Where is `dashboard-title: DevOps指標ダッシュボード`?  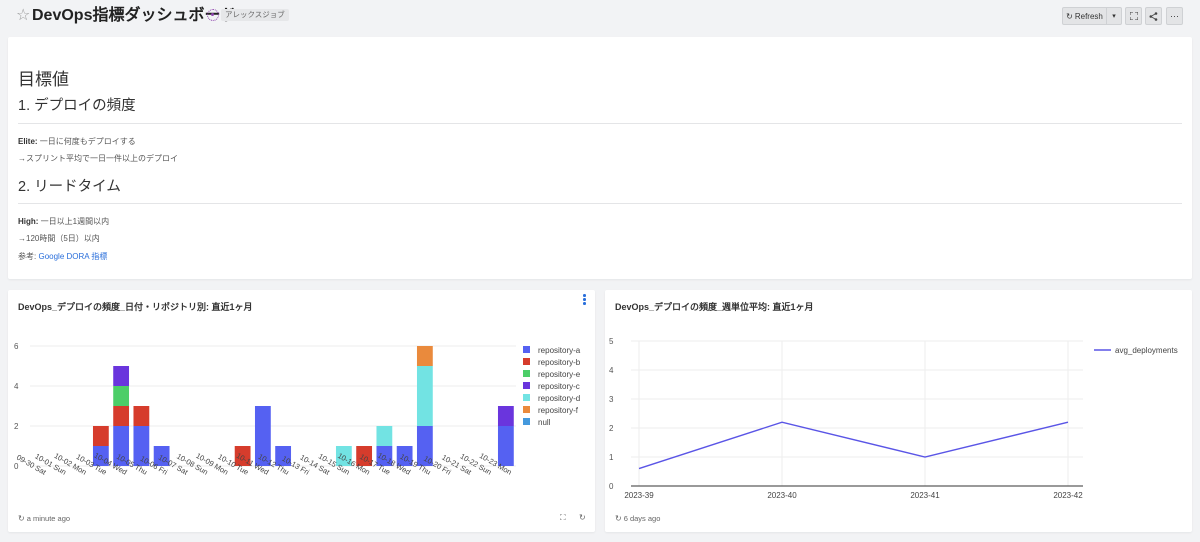
dashboard-title: DevOps指標ダッシュボード is located at coordinates (134, 15).